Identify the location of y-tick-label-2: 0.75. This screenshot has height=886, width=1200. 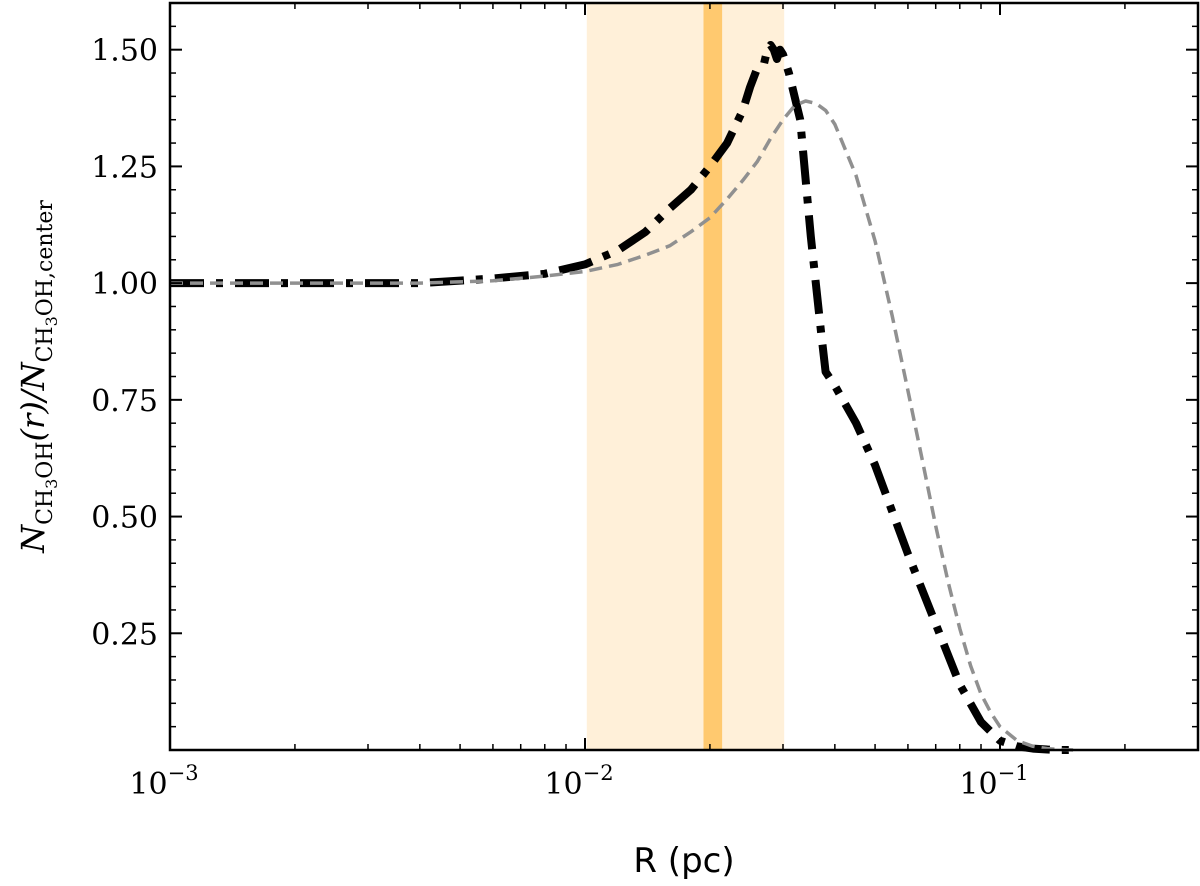
(124, 401).